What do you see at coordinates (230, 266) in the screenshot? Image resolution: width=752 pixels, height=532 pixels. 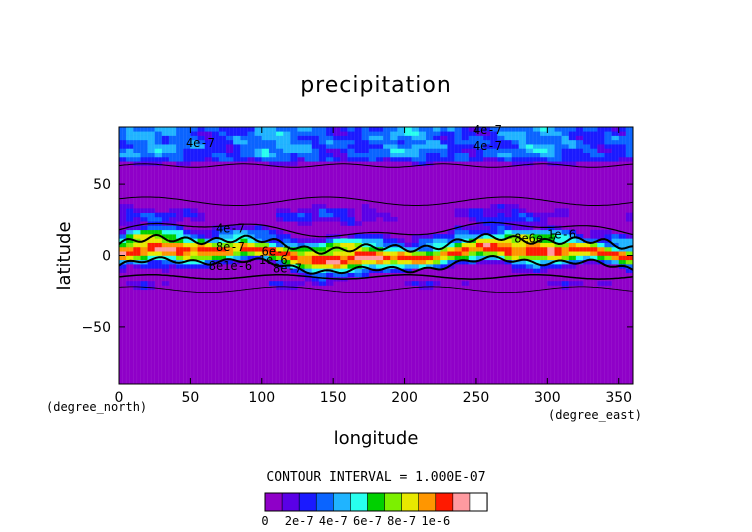 I see `contour-label: 8e1e-6` at bounding box center [230, 266].